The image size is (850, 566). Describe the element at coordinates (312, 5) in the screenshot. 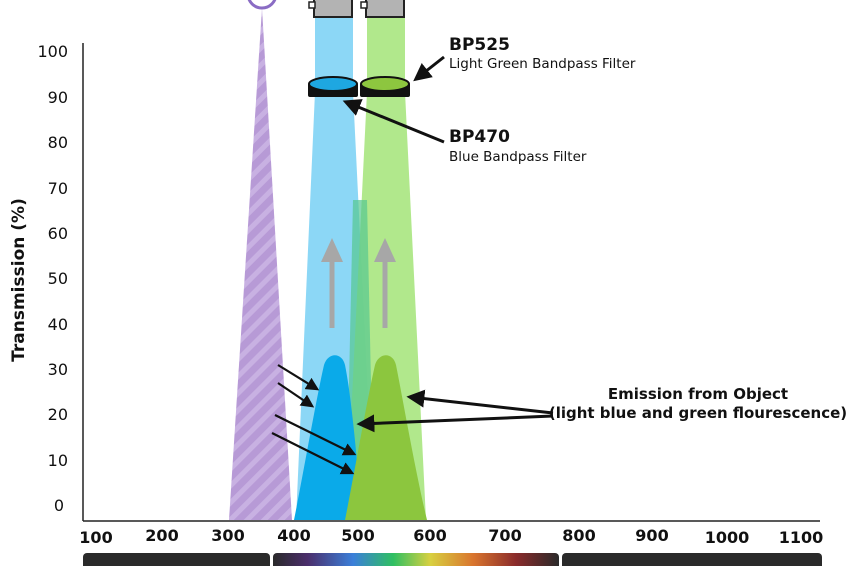

I see `camera-port-left` at that location.